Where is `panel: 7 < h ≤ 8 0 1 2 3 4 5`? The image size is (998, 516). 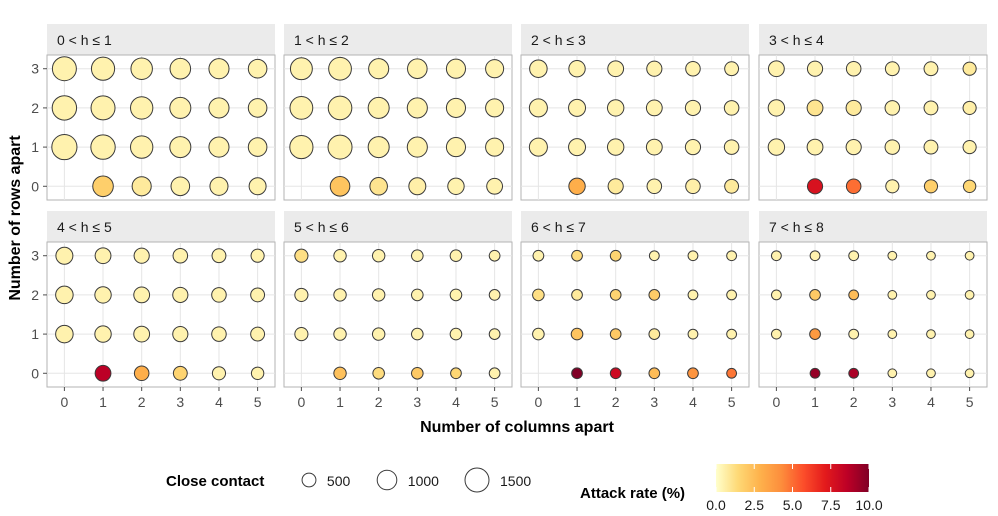 panel: 7 < h ≤ 8 0 1 2 3 4 5 is located at coordinates (873, 310).